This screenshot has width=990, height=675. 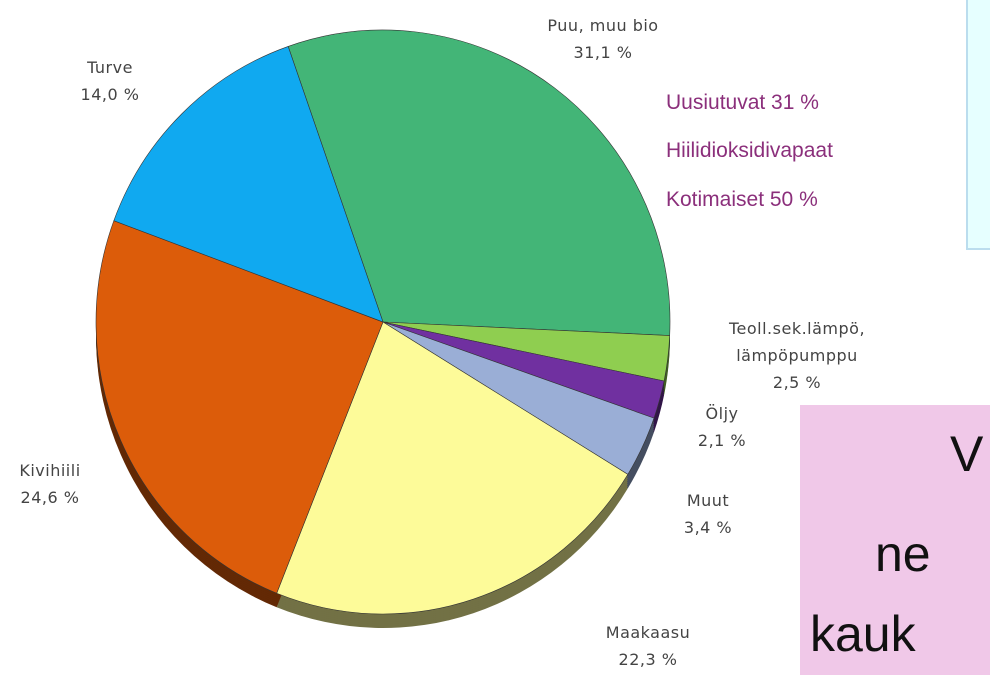 I want to click on slice-label: Puu, muu bio, so click(x=603, y=25).